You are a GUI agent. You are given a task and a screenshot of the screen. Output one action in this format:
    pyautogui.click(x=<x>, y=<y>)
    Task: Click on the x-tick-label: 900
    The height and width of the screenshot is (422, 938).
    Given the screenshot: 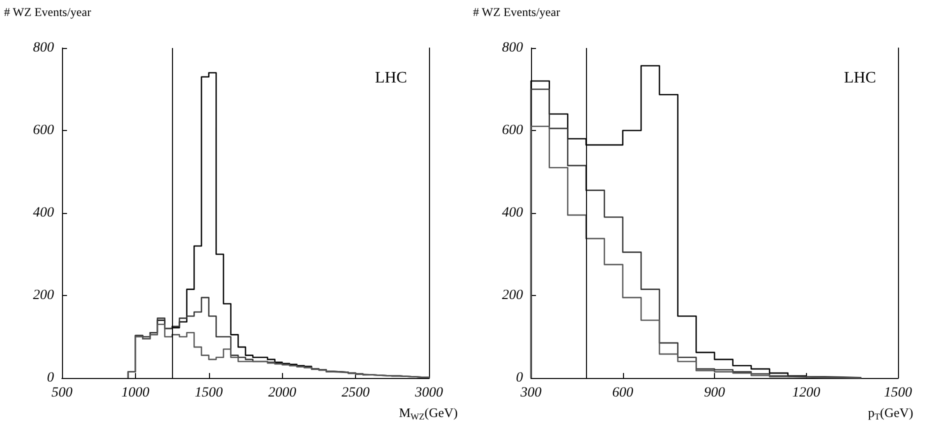 What is the action you would take?
    pyautogui.click(x=714, y=393)
    